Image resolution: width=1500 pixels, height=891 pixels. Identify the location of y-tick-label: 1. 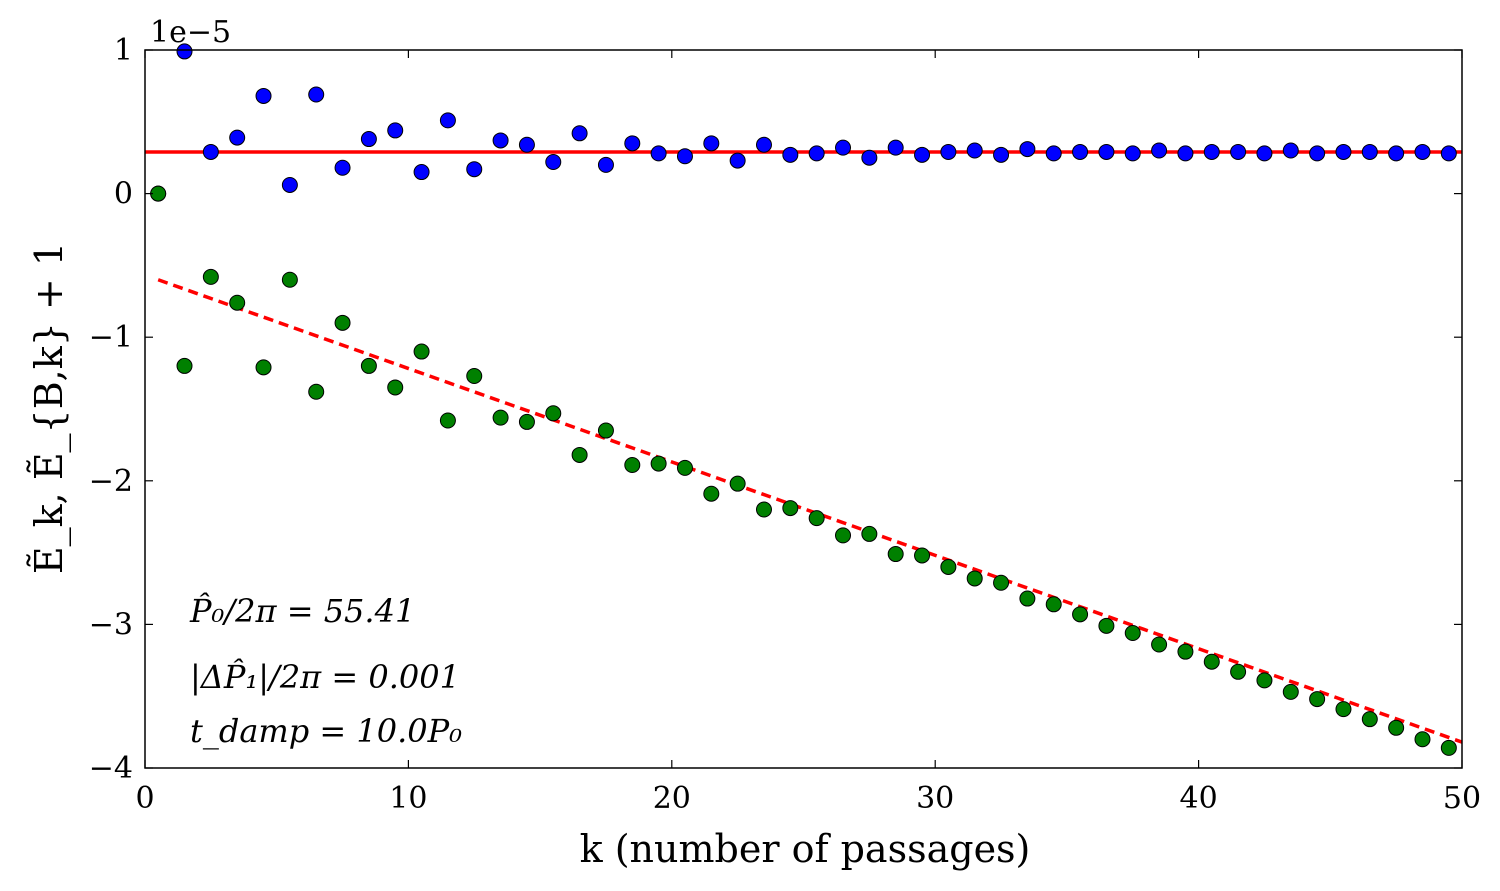
(123, 50).